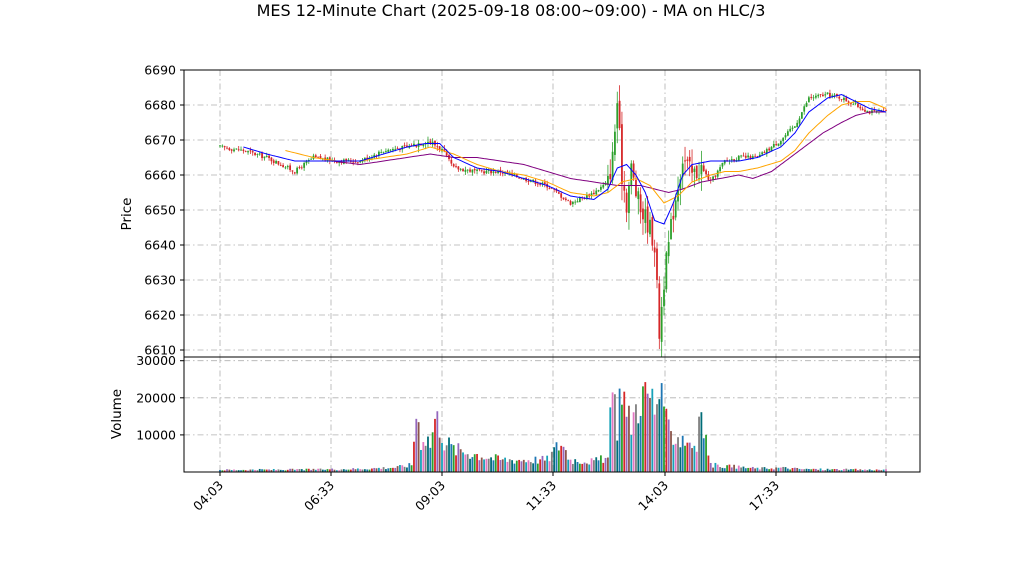 The image size is (1022, 575). What do you see at coordinates (160, 245) in the screenshot?
I see `price-y-tick-label: 6640` at bounding box center [160, 245].